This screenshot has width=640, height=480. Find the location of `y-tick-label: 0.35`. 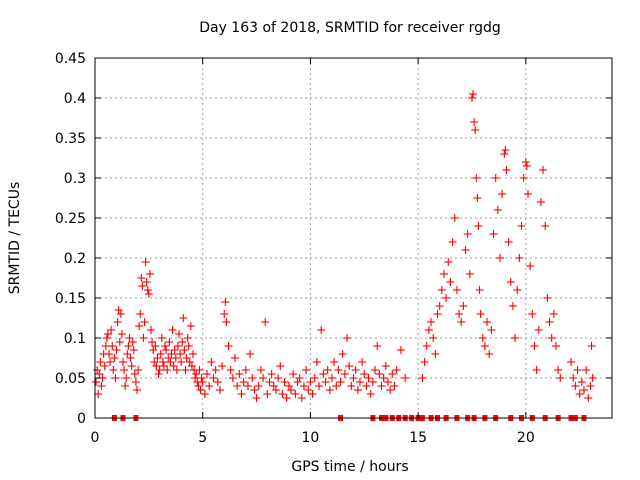

y-tick-label: 0.35 is located at coordinates (70, 139).